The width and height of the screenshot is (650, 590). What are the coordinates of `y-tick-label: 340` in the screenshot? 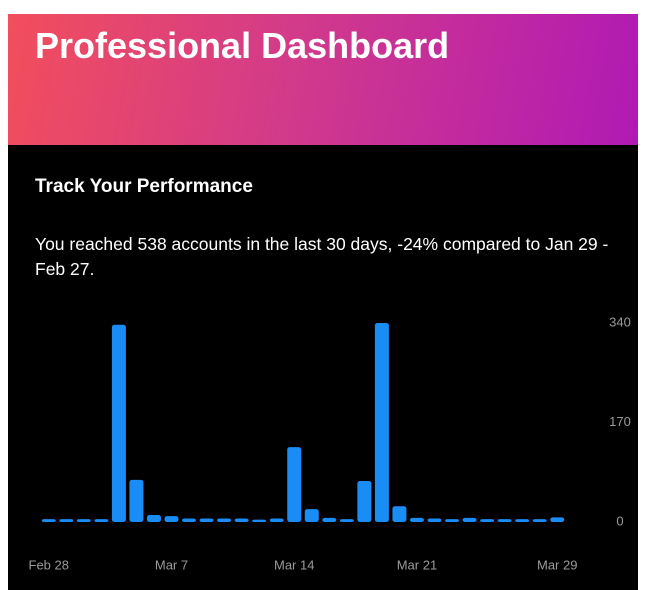 It's located at (620, 321).